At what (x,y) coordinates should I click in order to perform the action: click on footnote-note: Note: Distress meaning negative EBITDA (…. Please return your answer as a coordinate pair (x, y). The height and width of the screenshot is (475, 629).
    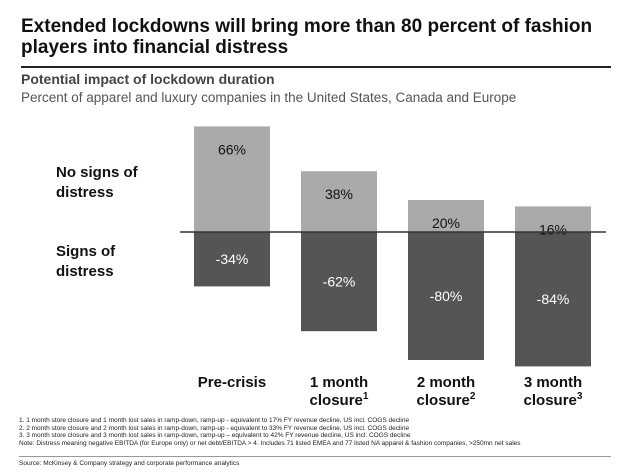
    Looking at the image, I should click on (270, 443).